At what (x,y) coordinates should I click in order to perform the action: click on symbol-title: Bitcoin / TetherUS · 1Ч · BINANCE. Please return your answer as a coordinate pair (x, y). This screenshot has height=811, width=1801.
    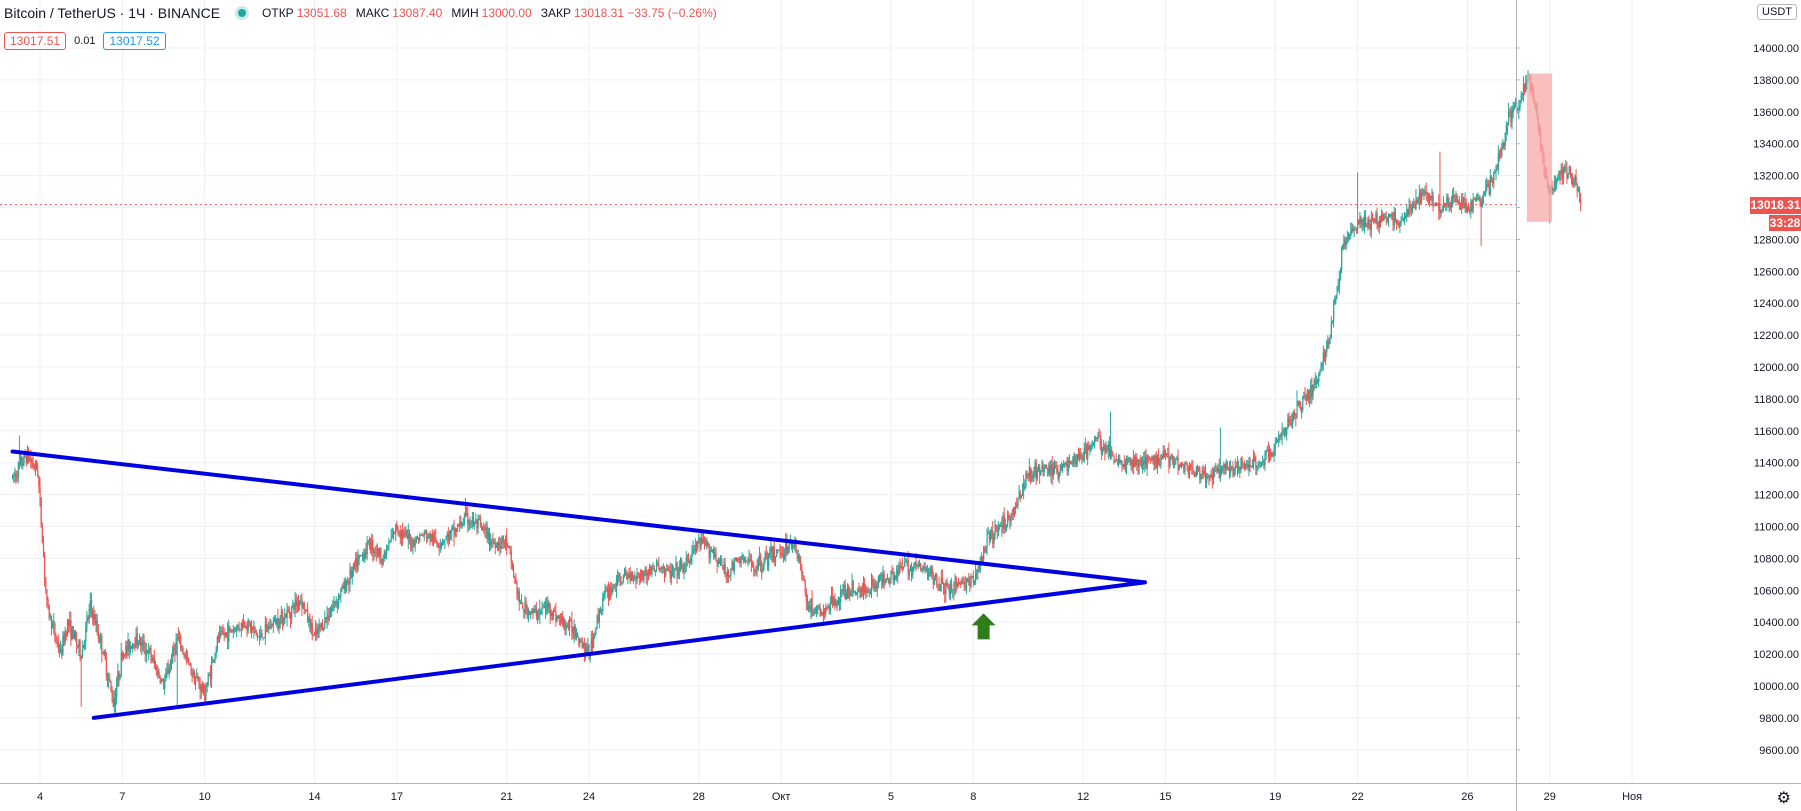
    Looking at the image, I should click on (112, 13).